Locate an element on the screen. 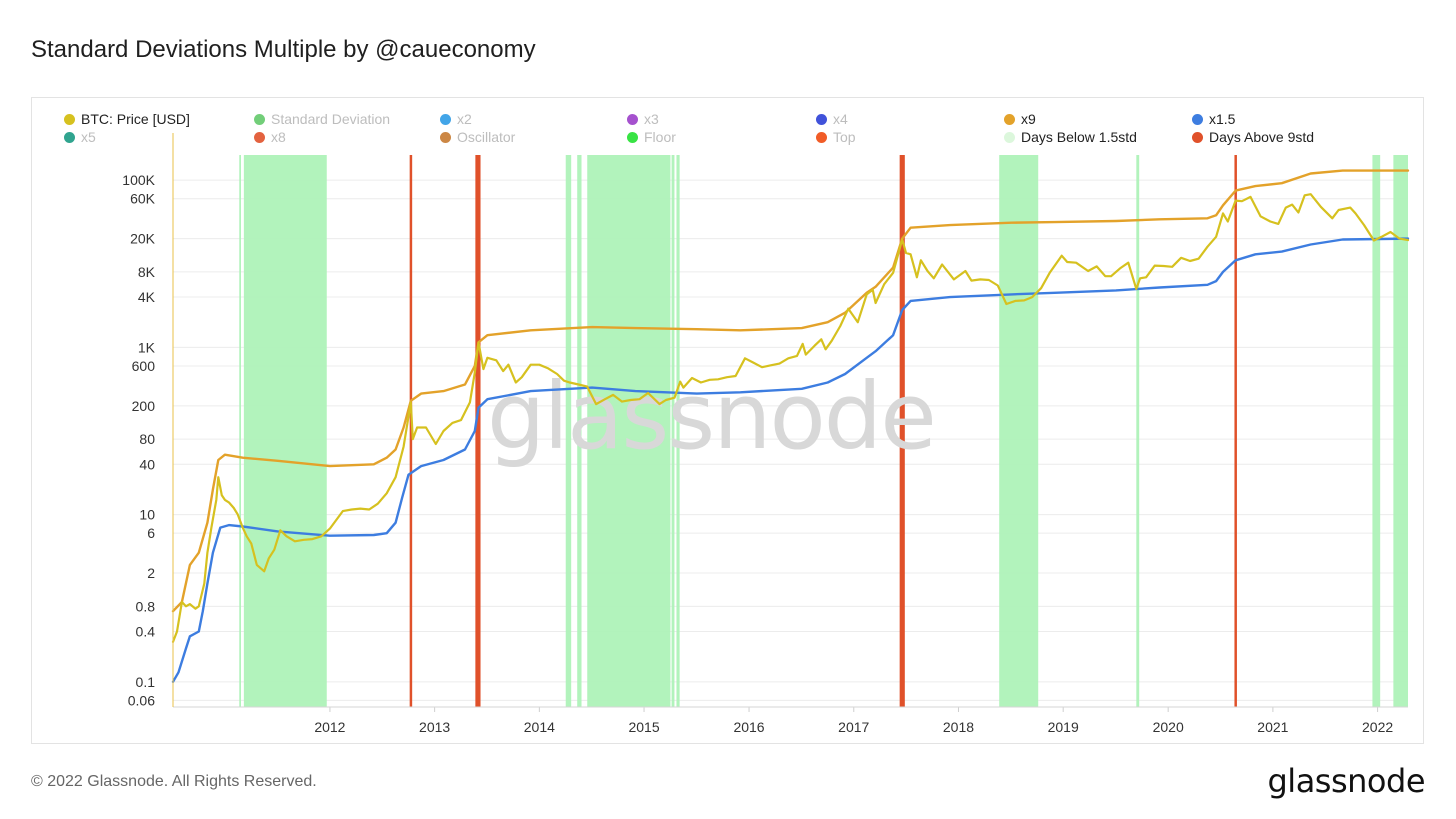  legend-label: x5 is located at coordinates (88, 137).